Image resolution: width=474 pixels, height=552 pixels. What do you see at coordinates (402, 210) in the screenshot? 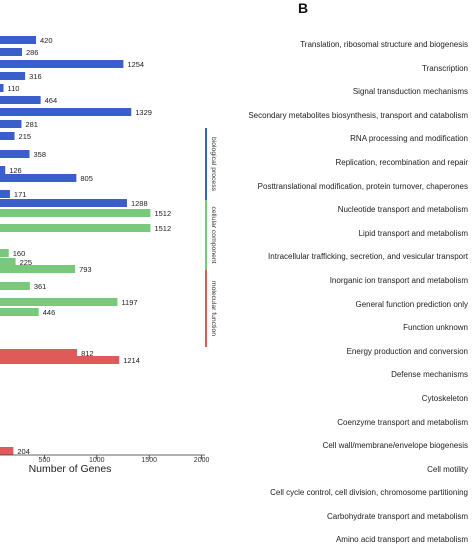
I see `cog-category-item: Nucleotide transport and metabolism` at bounding box center [402, 210].